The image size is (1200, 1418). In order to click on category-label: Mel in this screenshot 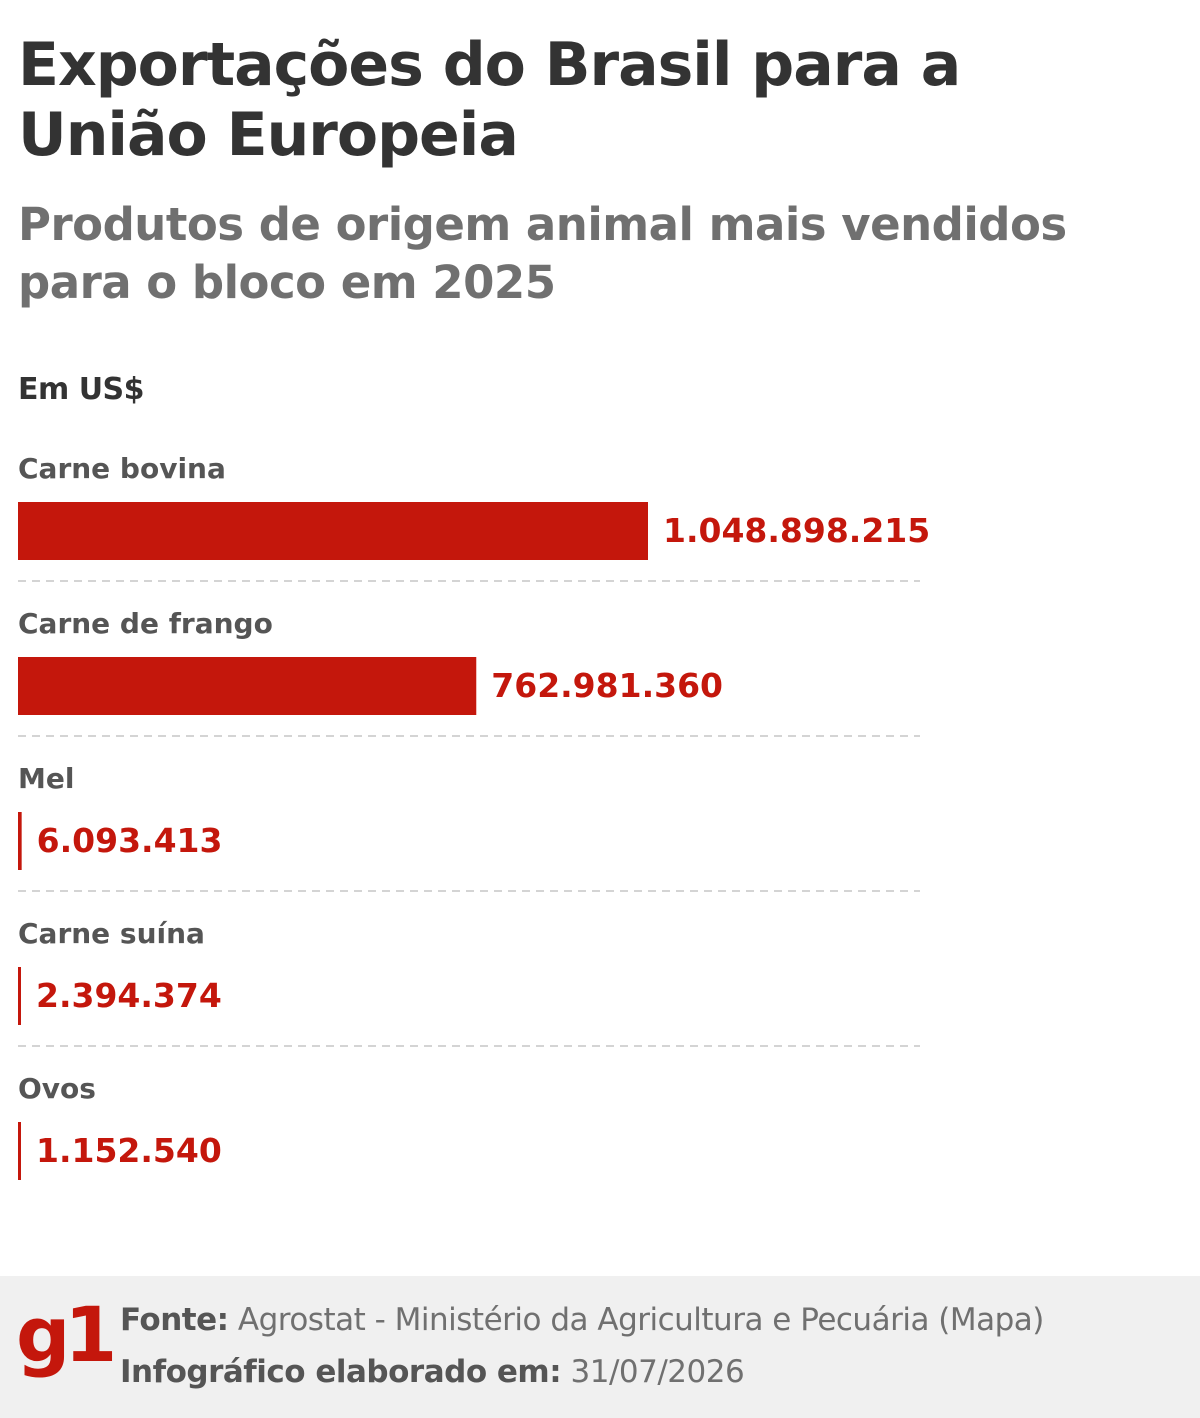, I will do `click(46, 778)`.